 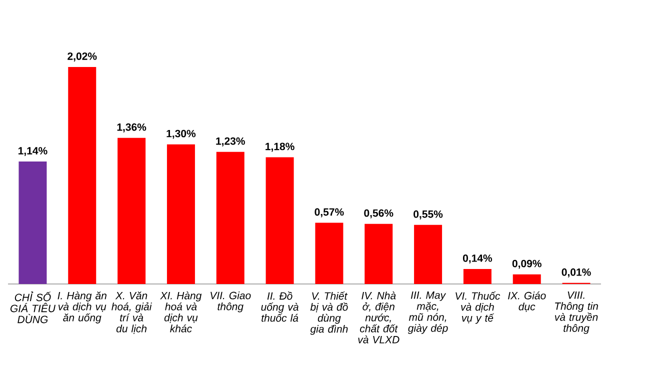 What do you see at coordinates (379, 213) in the screenshot?
I see `data-label: 0,56%` at bounding box center [379, 213].